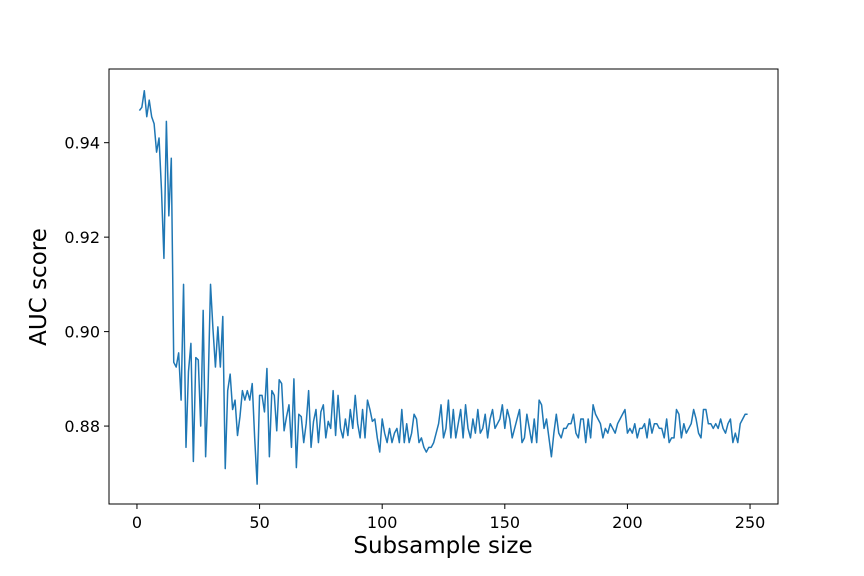 The height and width of the screenshot is (576, 864). Describe the element at coordinates (82, 237) in the screenshot. I see `y-tick-label: 0.92` at that location.